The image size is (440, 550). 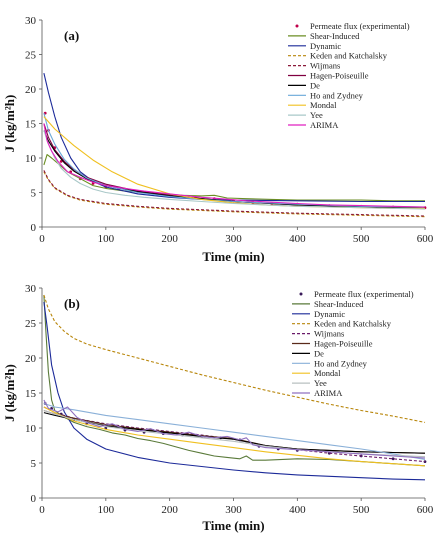 I want to click on series-keden-and-katchalsky-line, so click(x=234, y=194).